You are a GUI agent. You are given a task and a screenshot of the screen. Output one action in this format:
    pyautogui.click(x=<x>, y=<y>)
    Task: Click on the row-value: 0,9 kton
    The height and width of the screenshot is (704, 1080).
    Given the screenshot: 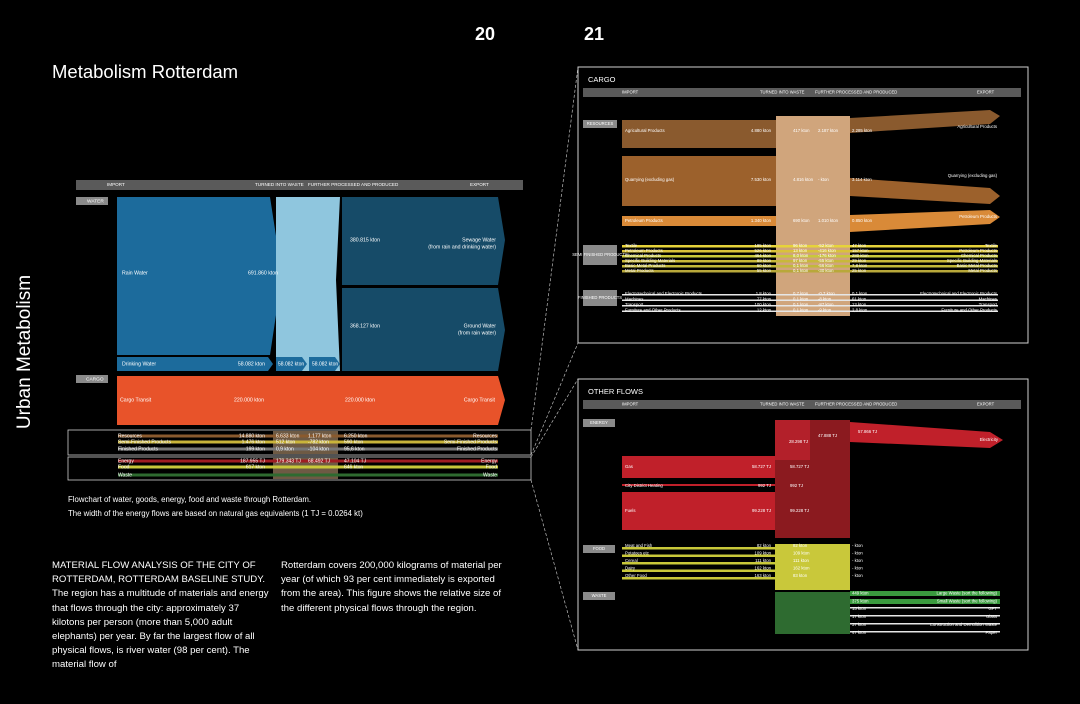 What is the action you would take?
    pyautogui.click(x=285, y=449)
    